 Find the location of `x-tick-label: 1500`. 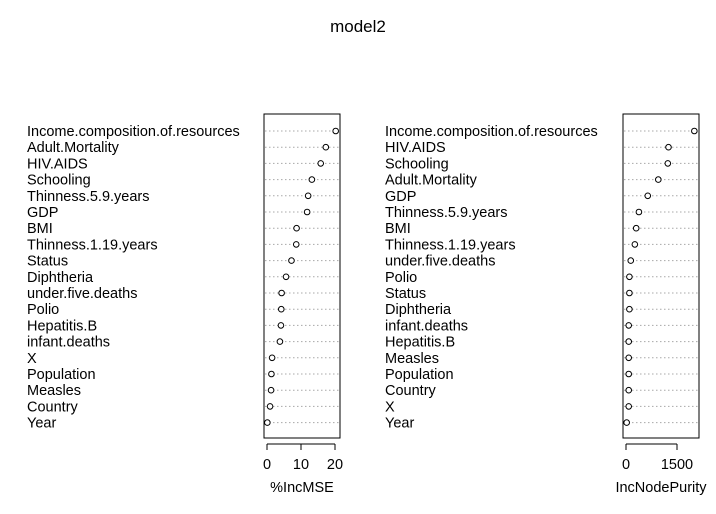

x-tick-label: 1500 is located at coordinates (677, 465).